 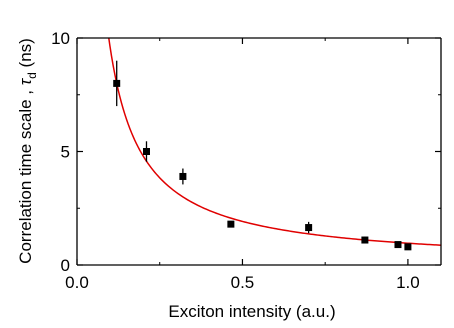 I want to click on x-tick-label: 0.0, so click(x=77, y=282).